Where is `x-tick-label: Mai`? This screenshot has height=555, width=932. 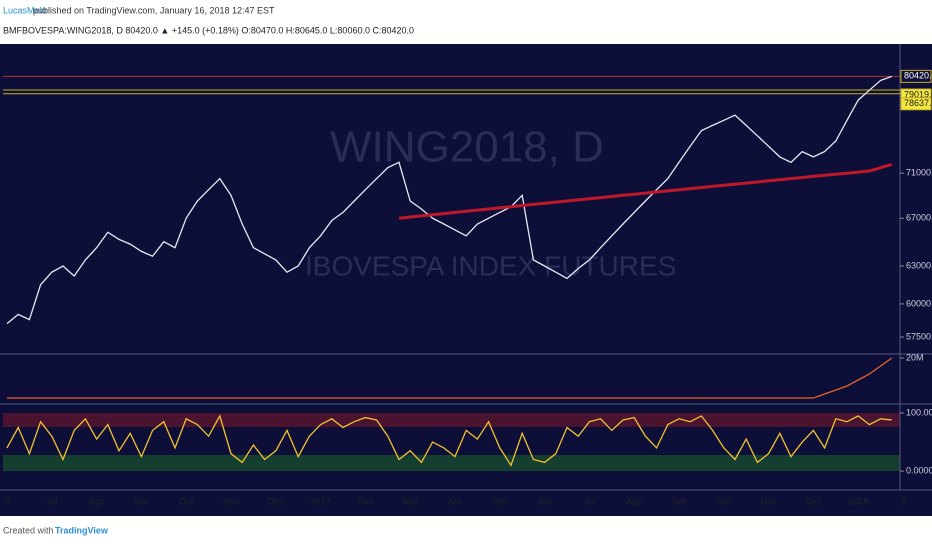 x-tick-label: Mai is located at coordinates (500, 501).